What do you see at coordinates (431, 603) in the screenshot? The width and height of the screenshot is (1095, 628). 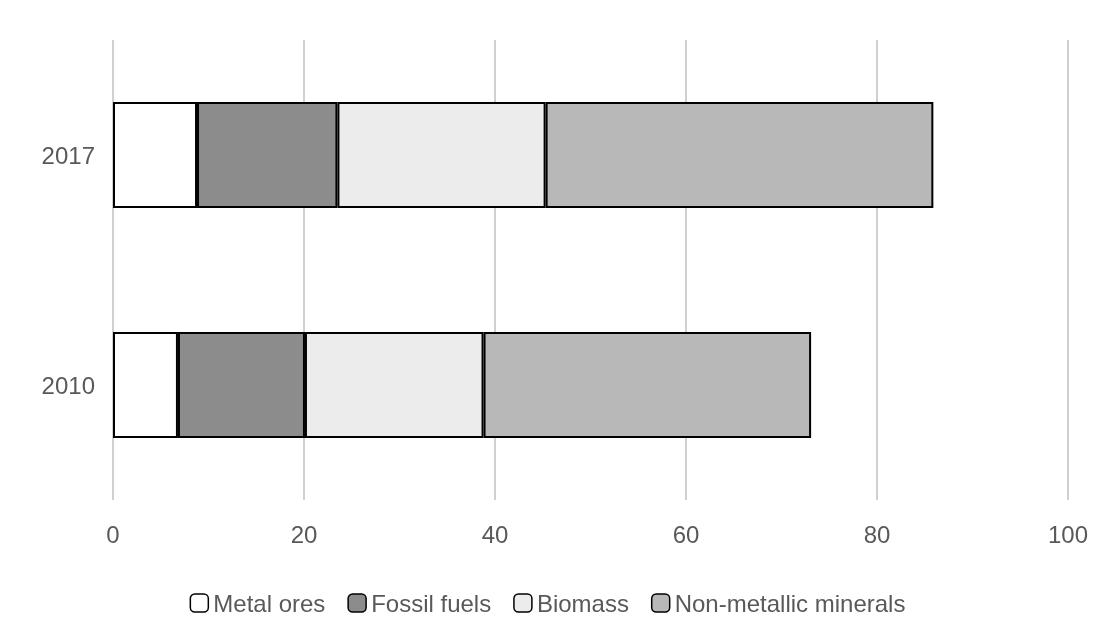 I see `legend-label: Fossil fuels` at bounding box center [431, 603].